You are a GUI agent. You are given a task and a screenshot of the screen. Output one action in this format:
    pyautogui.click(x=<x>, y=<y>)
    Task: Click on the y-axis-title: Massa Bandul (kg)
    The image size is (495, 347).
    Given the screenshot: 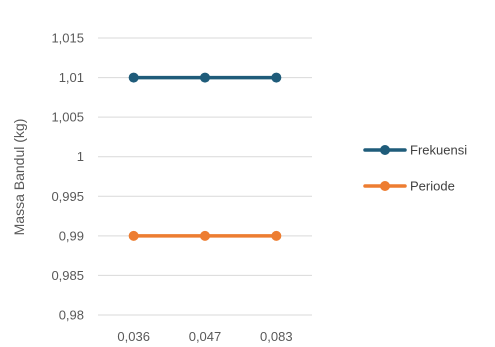 What is the action you would take?
    pyautogui.click(x=19, y=177)
    